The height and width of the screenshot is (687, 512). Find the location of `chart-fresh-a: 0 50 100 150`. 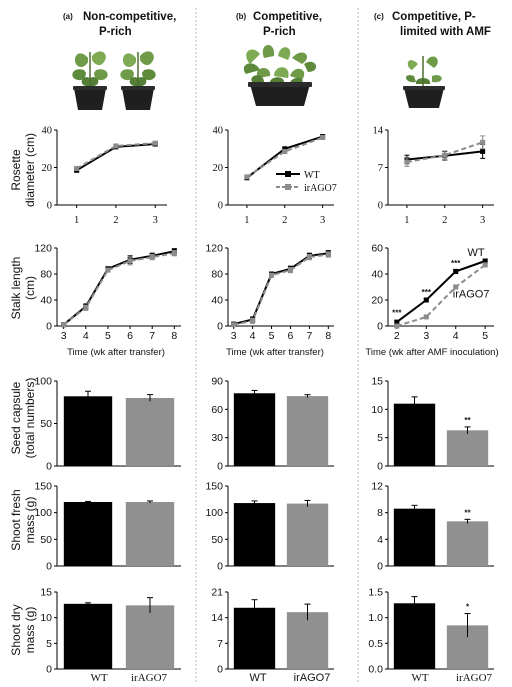

chart-fresh-a: 0 50 100 150 is located at coordinates (107, 527).